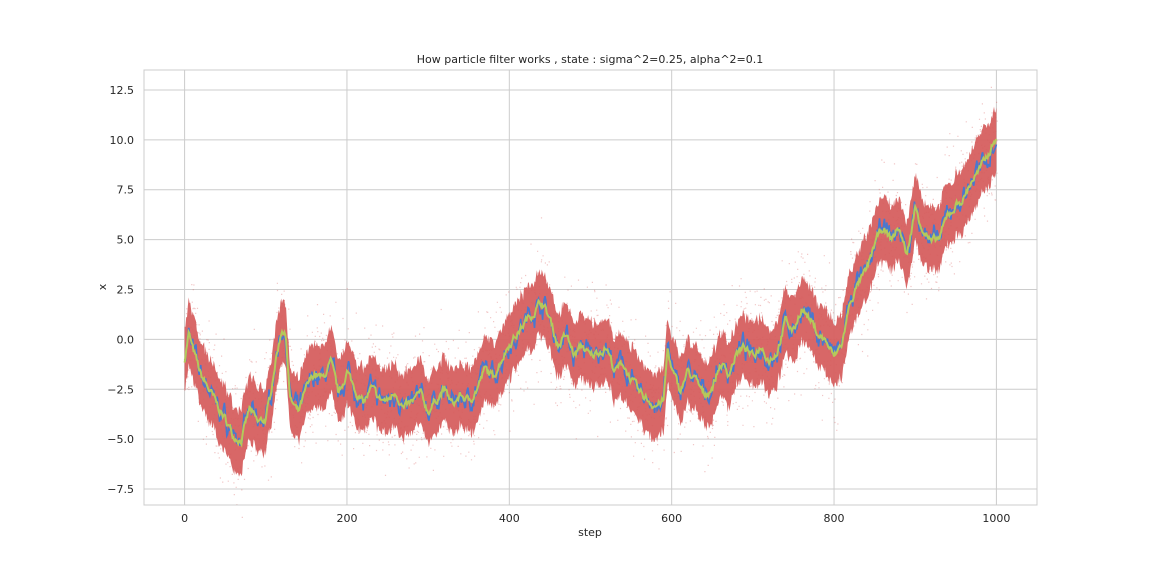  What do you see at coordinates (184, 518) in the screenshot?
I see `x-tick-label: 0` at bounding box center [184, 518].